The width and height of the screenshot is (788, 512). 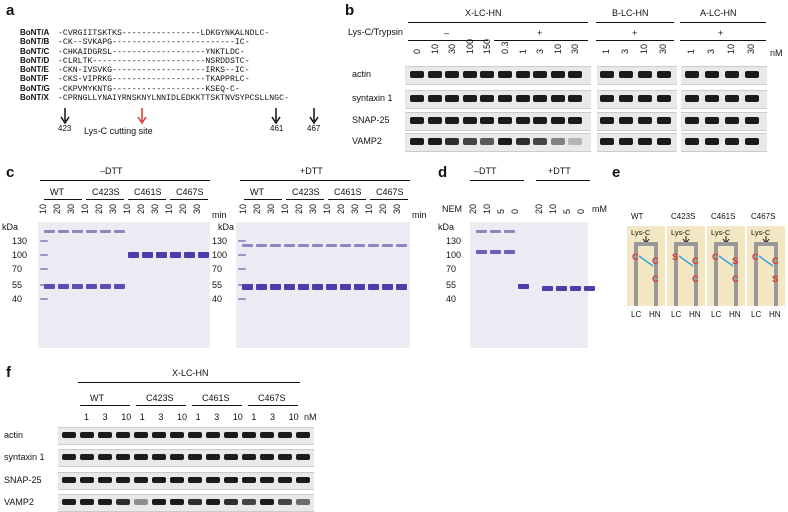 What do you see at coordinates (501, 211) in the screenshot?
I see `gel-nem-label: 5` at bounding box center [501, 211].